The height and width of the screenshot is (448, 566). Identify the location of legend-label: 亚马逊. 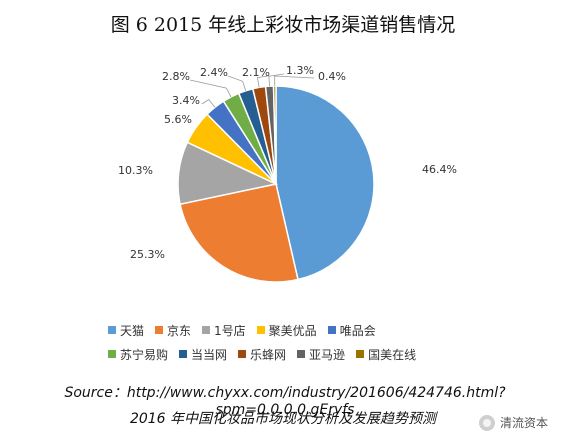
(327, 354).